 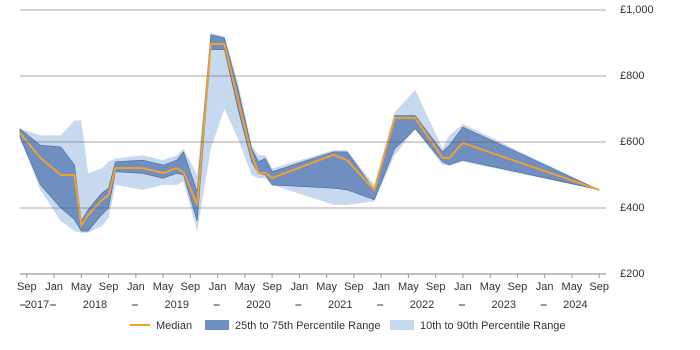 What do you see at coordinates (258, 305) in the screenshot?
I see `year-label: 2020` at bounding box center [258, 305].